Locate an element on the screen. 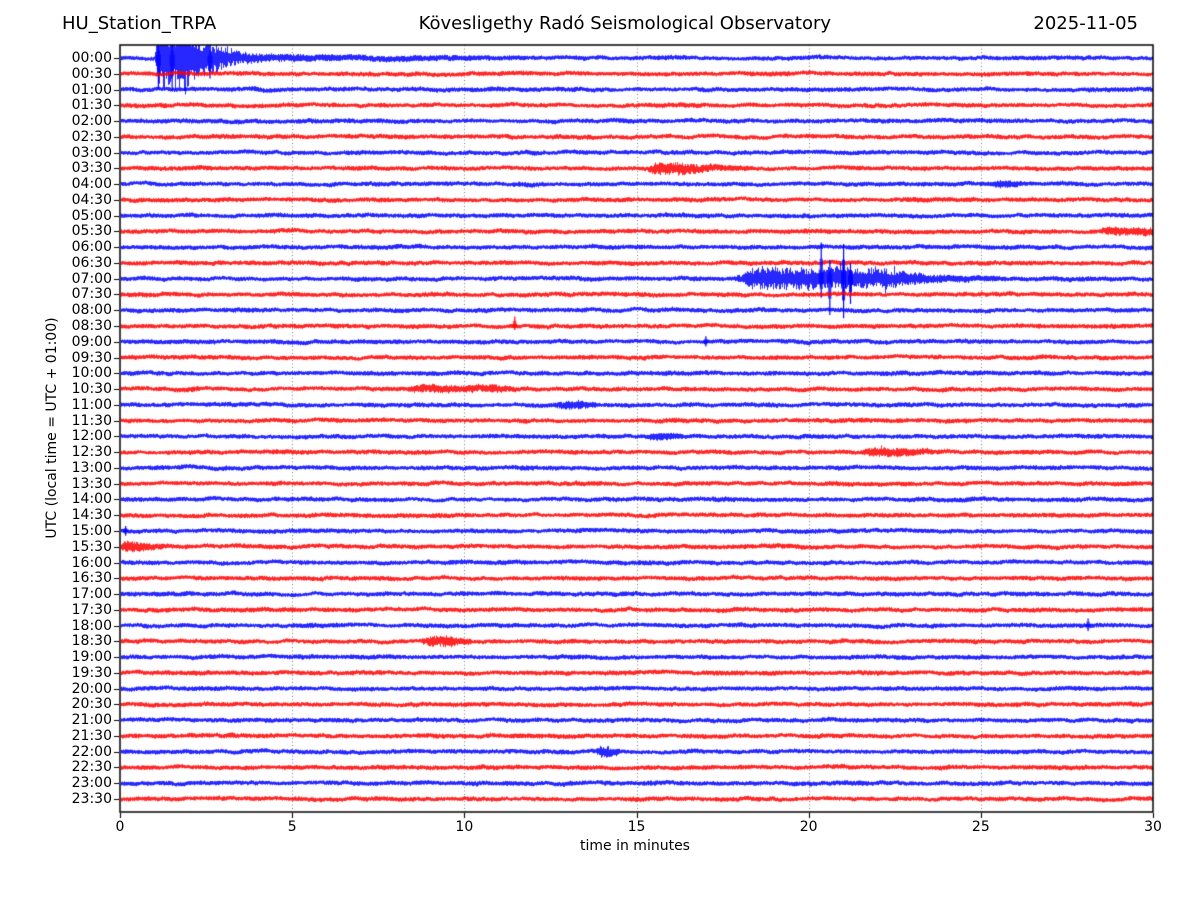  row-label: 09:00 is located at coordinates (91, 341).